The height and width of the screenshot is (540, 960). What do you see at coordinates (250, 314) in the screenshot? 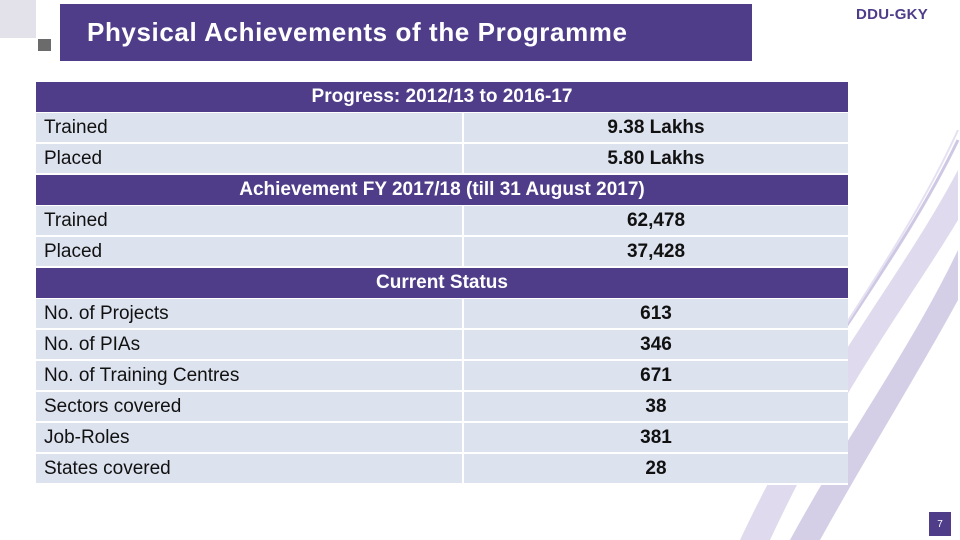
I see `row-label: No. of Projects` at bounding box center [250, 314].